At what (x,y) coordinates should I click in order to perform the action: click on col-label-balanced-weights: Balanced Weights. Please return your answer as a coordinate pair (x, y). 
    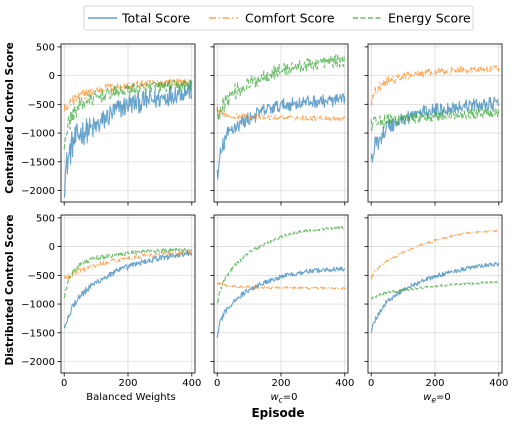
    Looking at the image, I should click on (130, 397).